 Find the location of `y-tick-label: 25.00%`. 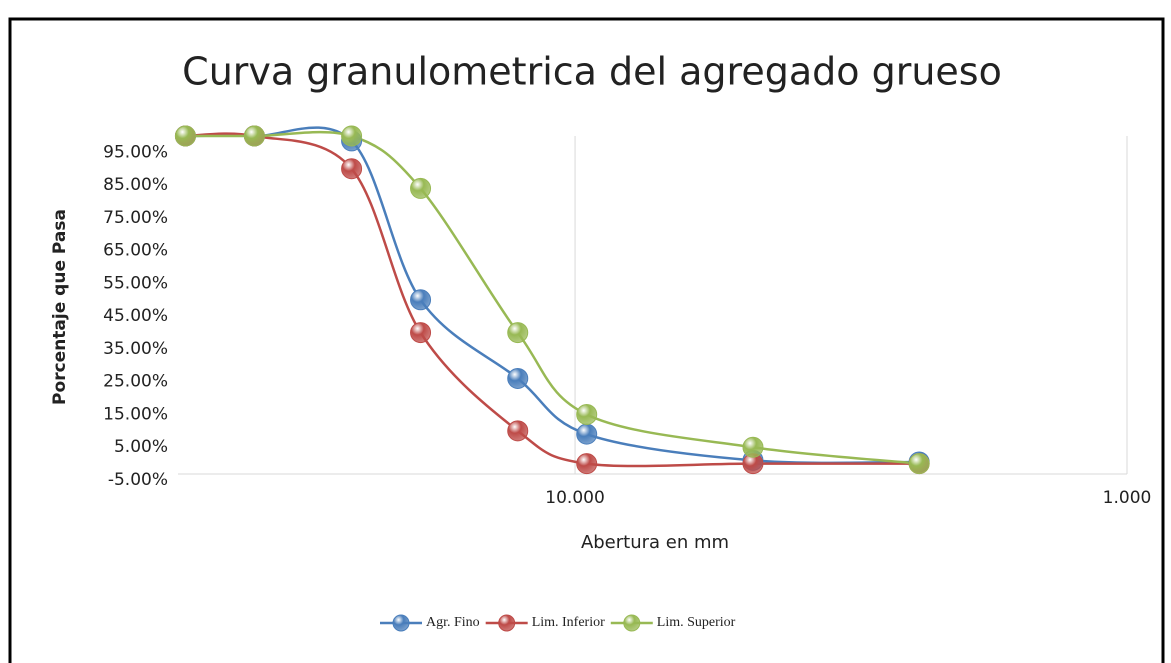

y-tick-label: 25.00% is located at coordinates (135, 382).